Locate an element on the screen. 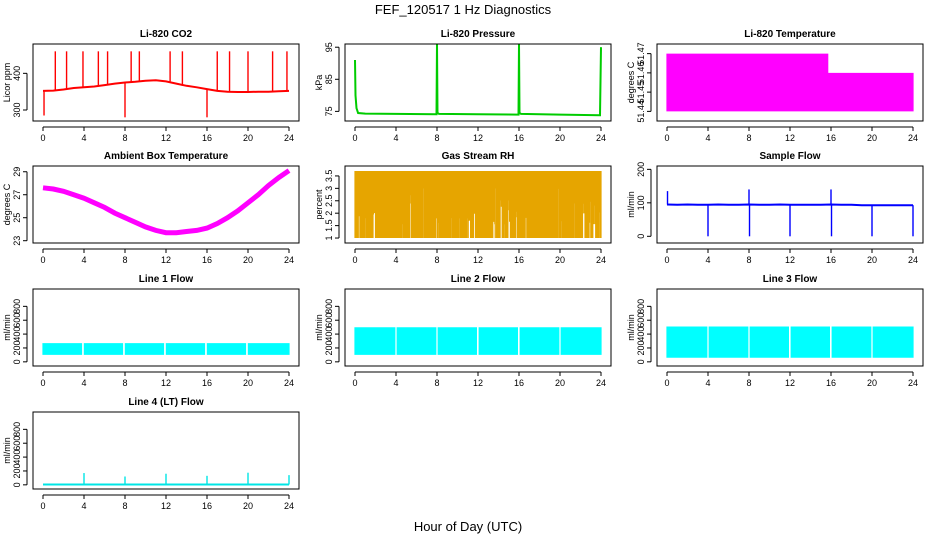 Image resolution: width=936 pixels, height=540 pixels. panel-5: Sample Flow ml/min 0 4 8 12 16 20 24 0 100 200 is located at coordinates (775, 208).